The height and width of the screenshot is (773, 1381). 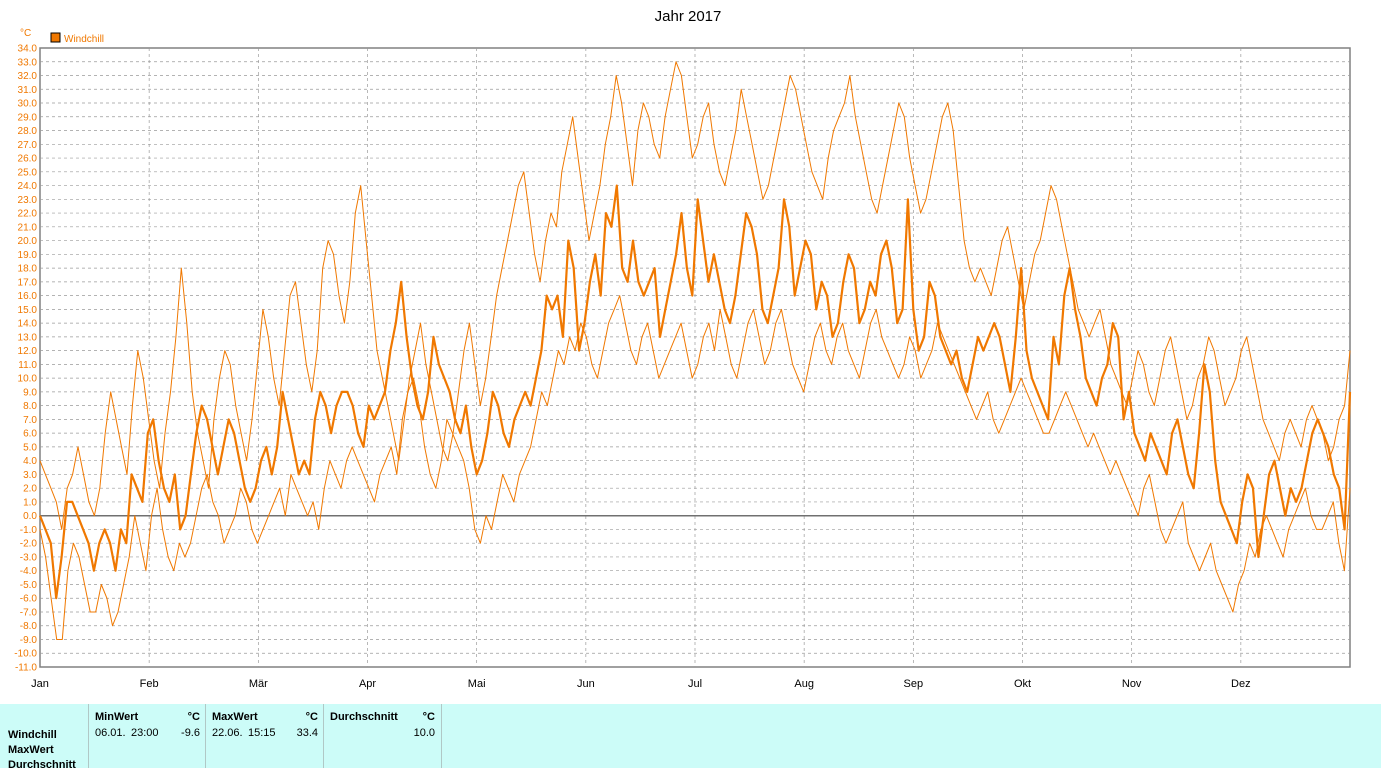 I want to click on stats-row-labels: Windchill MaxWert Durchschnitt, so click(x=42, y=750).